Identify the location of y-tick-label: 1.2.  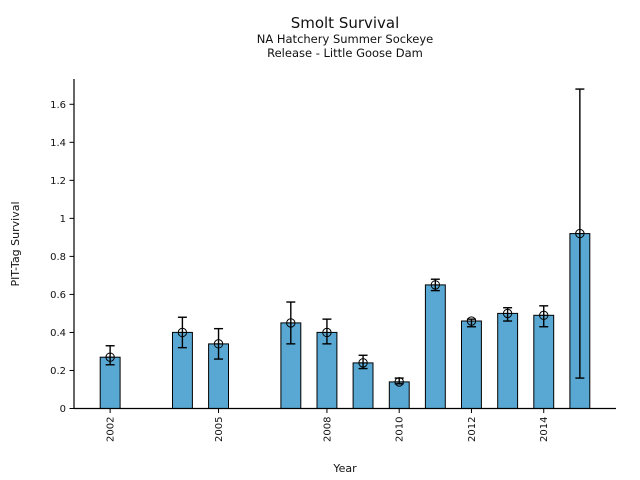
(58, 181).